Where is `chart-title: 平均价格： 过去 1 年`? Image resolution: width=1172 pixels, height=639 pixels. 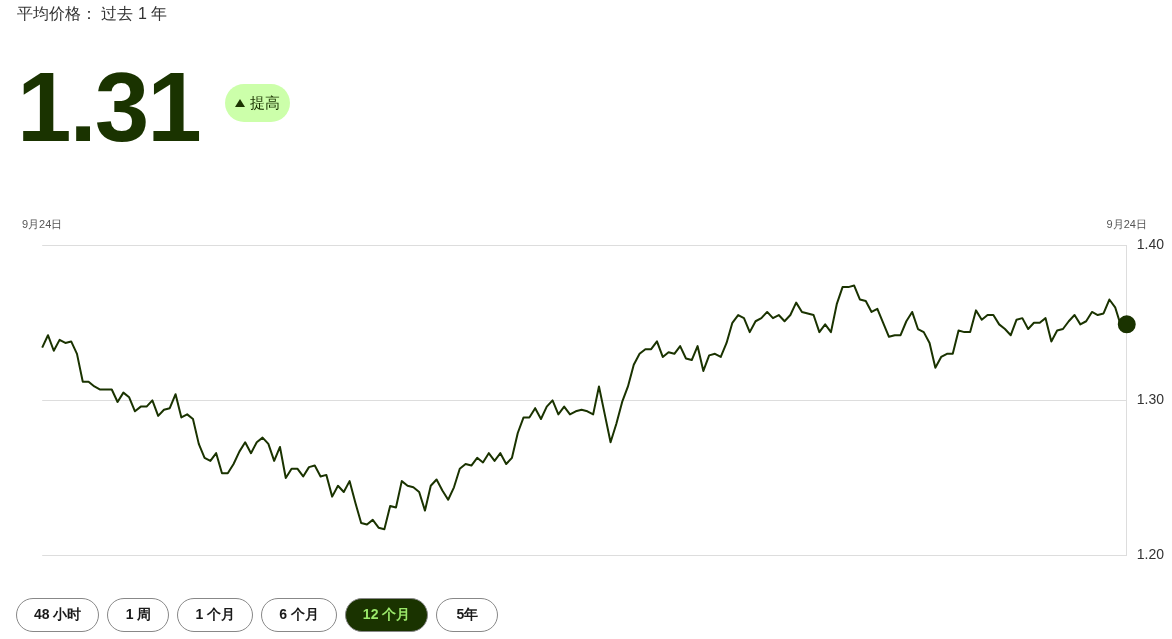
chart-title: 平均价格： 过去 1 年 is located at coordinates (92, 14).